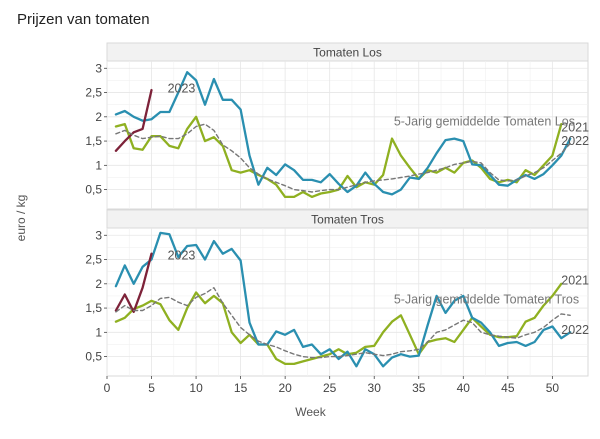 The image size is (600, 439). I want to click on y-axis-label: euro / kg, so click(21, 218).